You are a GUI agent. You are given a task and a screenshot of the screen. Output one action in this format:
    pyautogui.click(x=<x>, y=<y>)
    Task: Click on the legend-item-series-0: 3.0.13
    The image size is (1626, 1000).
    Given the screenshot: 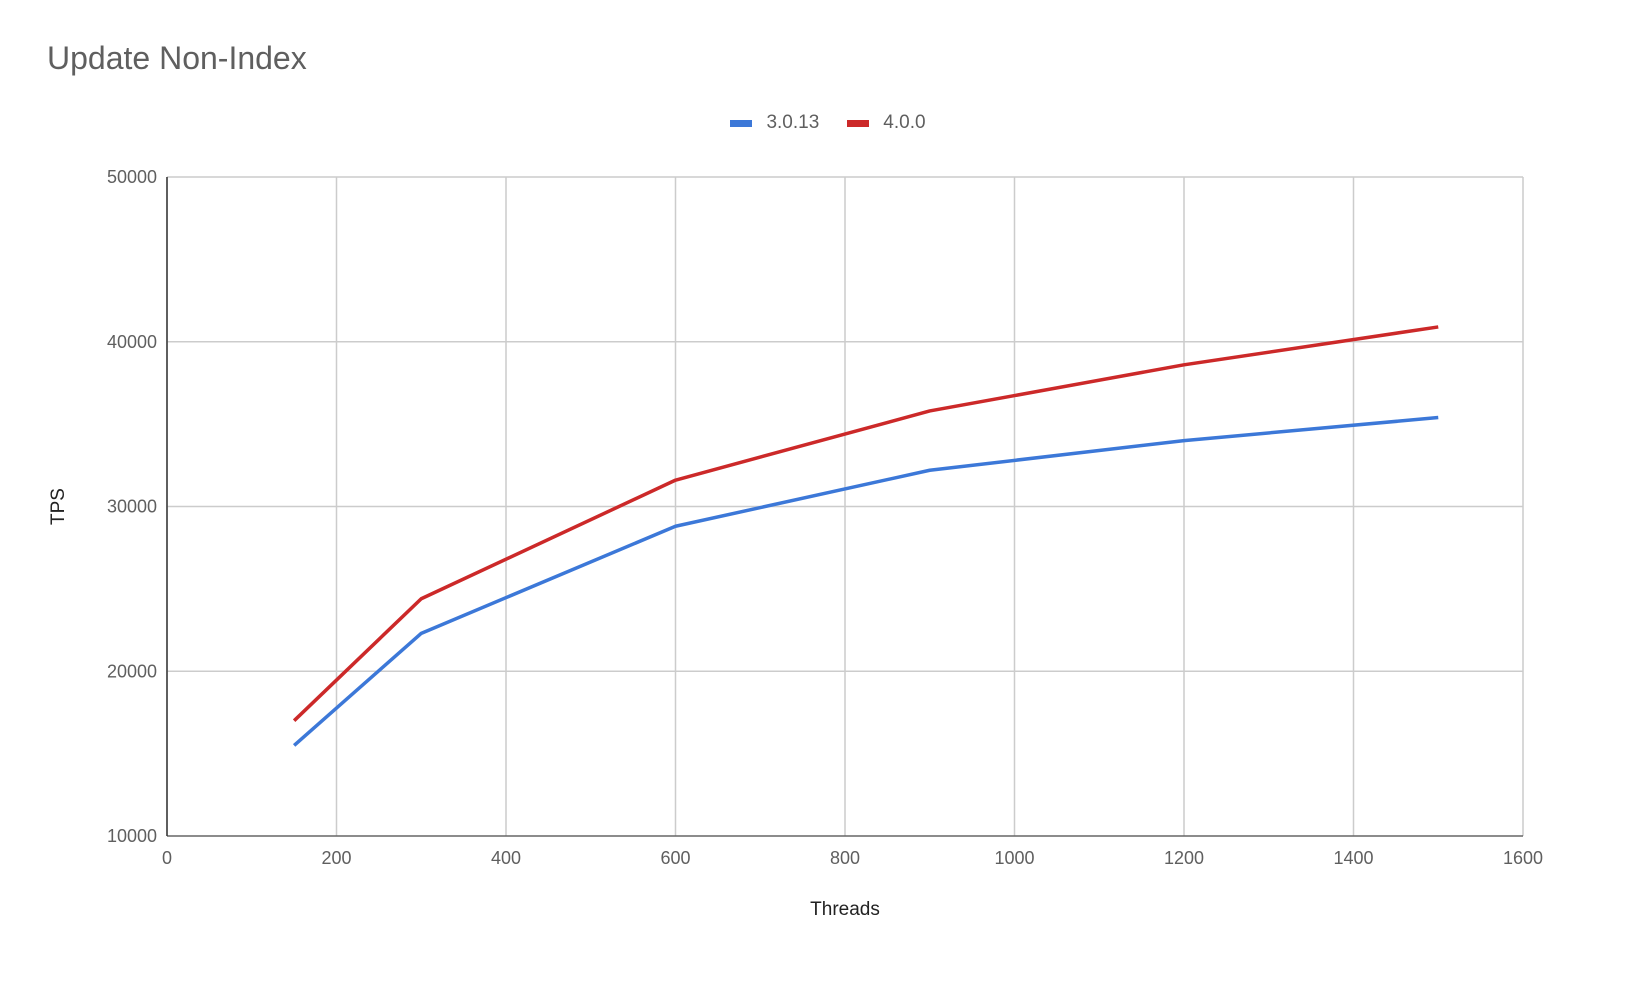 What is the action you would take?
    pyautogui.click(x=774, y=123)
    